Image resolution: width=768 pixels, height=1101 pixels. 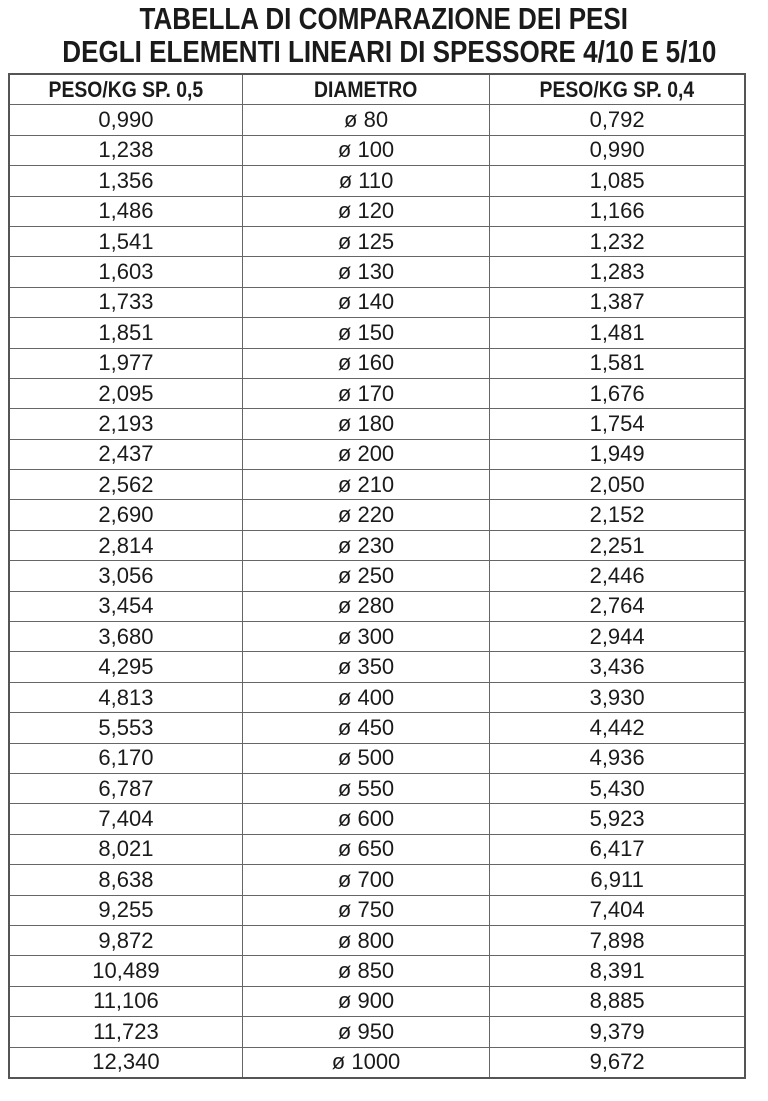 What do you see at coordinates (617, 89) in the screenshot?
I see `header-weight-04: PESO/KG SP. 0,4` at bounding box center [617, 89].